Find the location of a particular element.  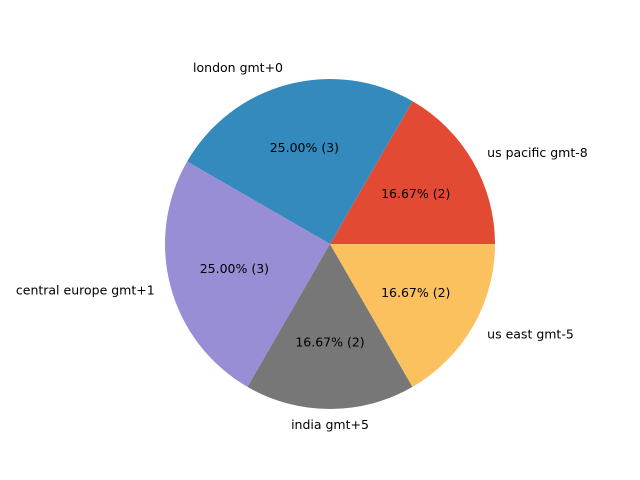

slice-percent-label-0: 16.67% (2) is located at coordinates (415, 193).